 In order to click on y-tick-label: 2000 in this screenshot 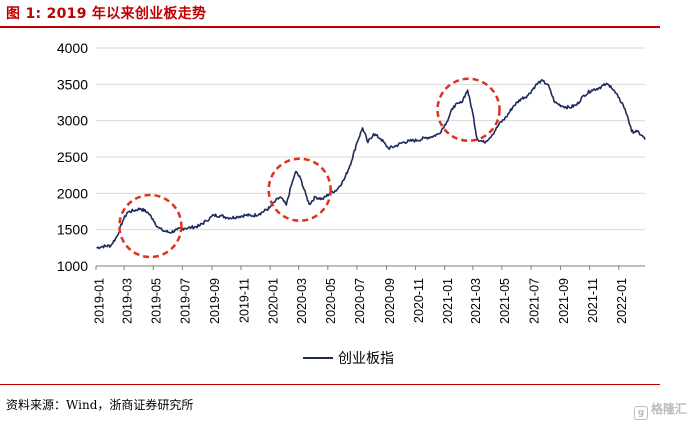, I will do `click(72, 193)`.